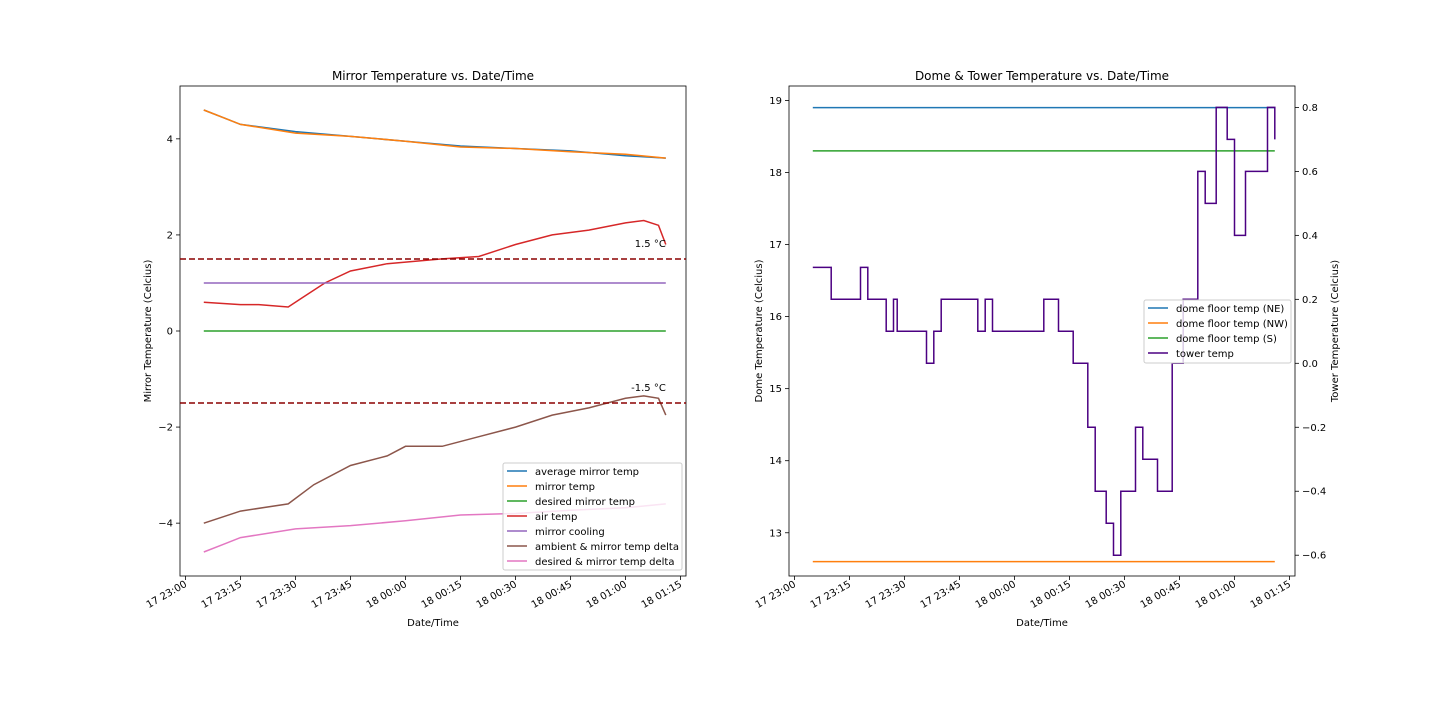 This screenshot has height=720, width=1440. Describe the element at coordinates (604, 562) in the screenshot. I see `legend-label: desired & mirror temp delta` at that location.